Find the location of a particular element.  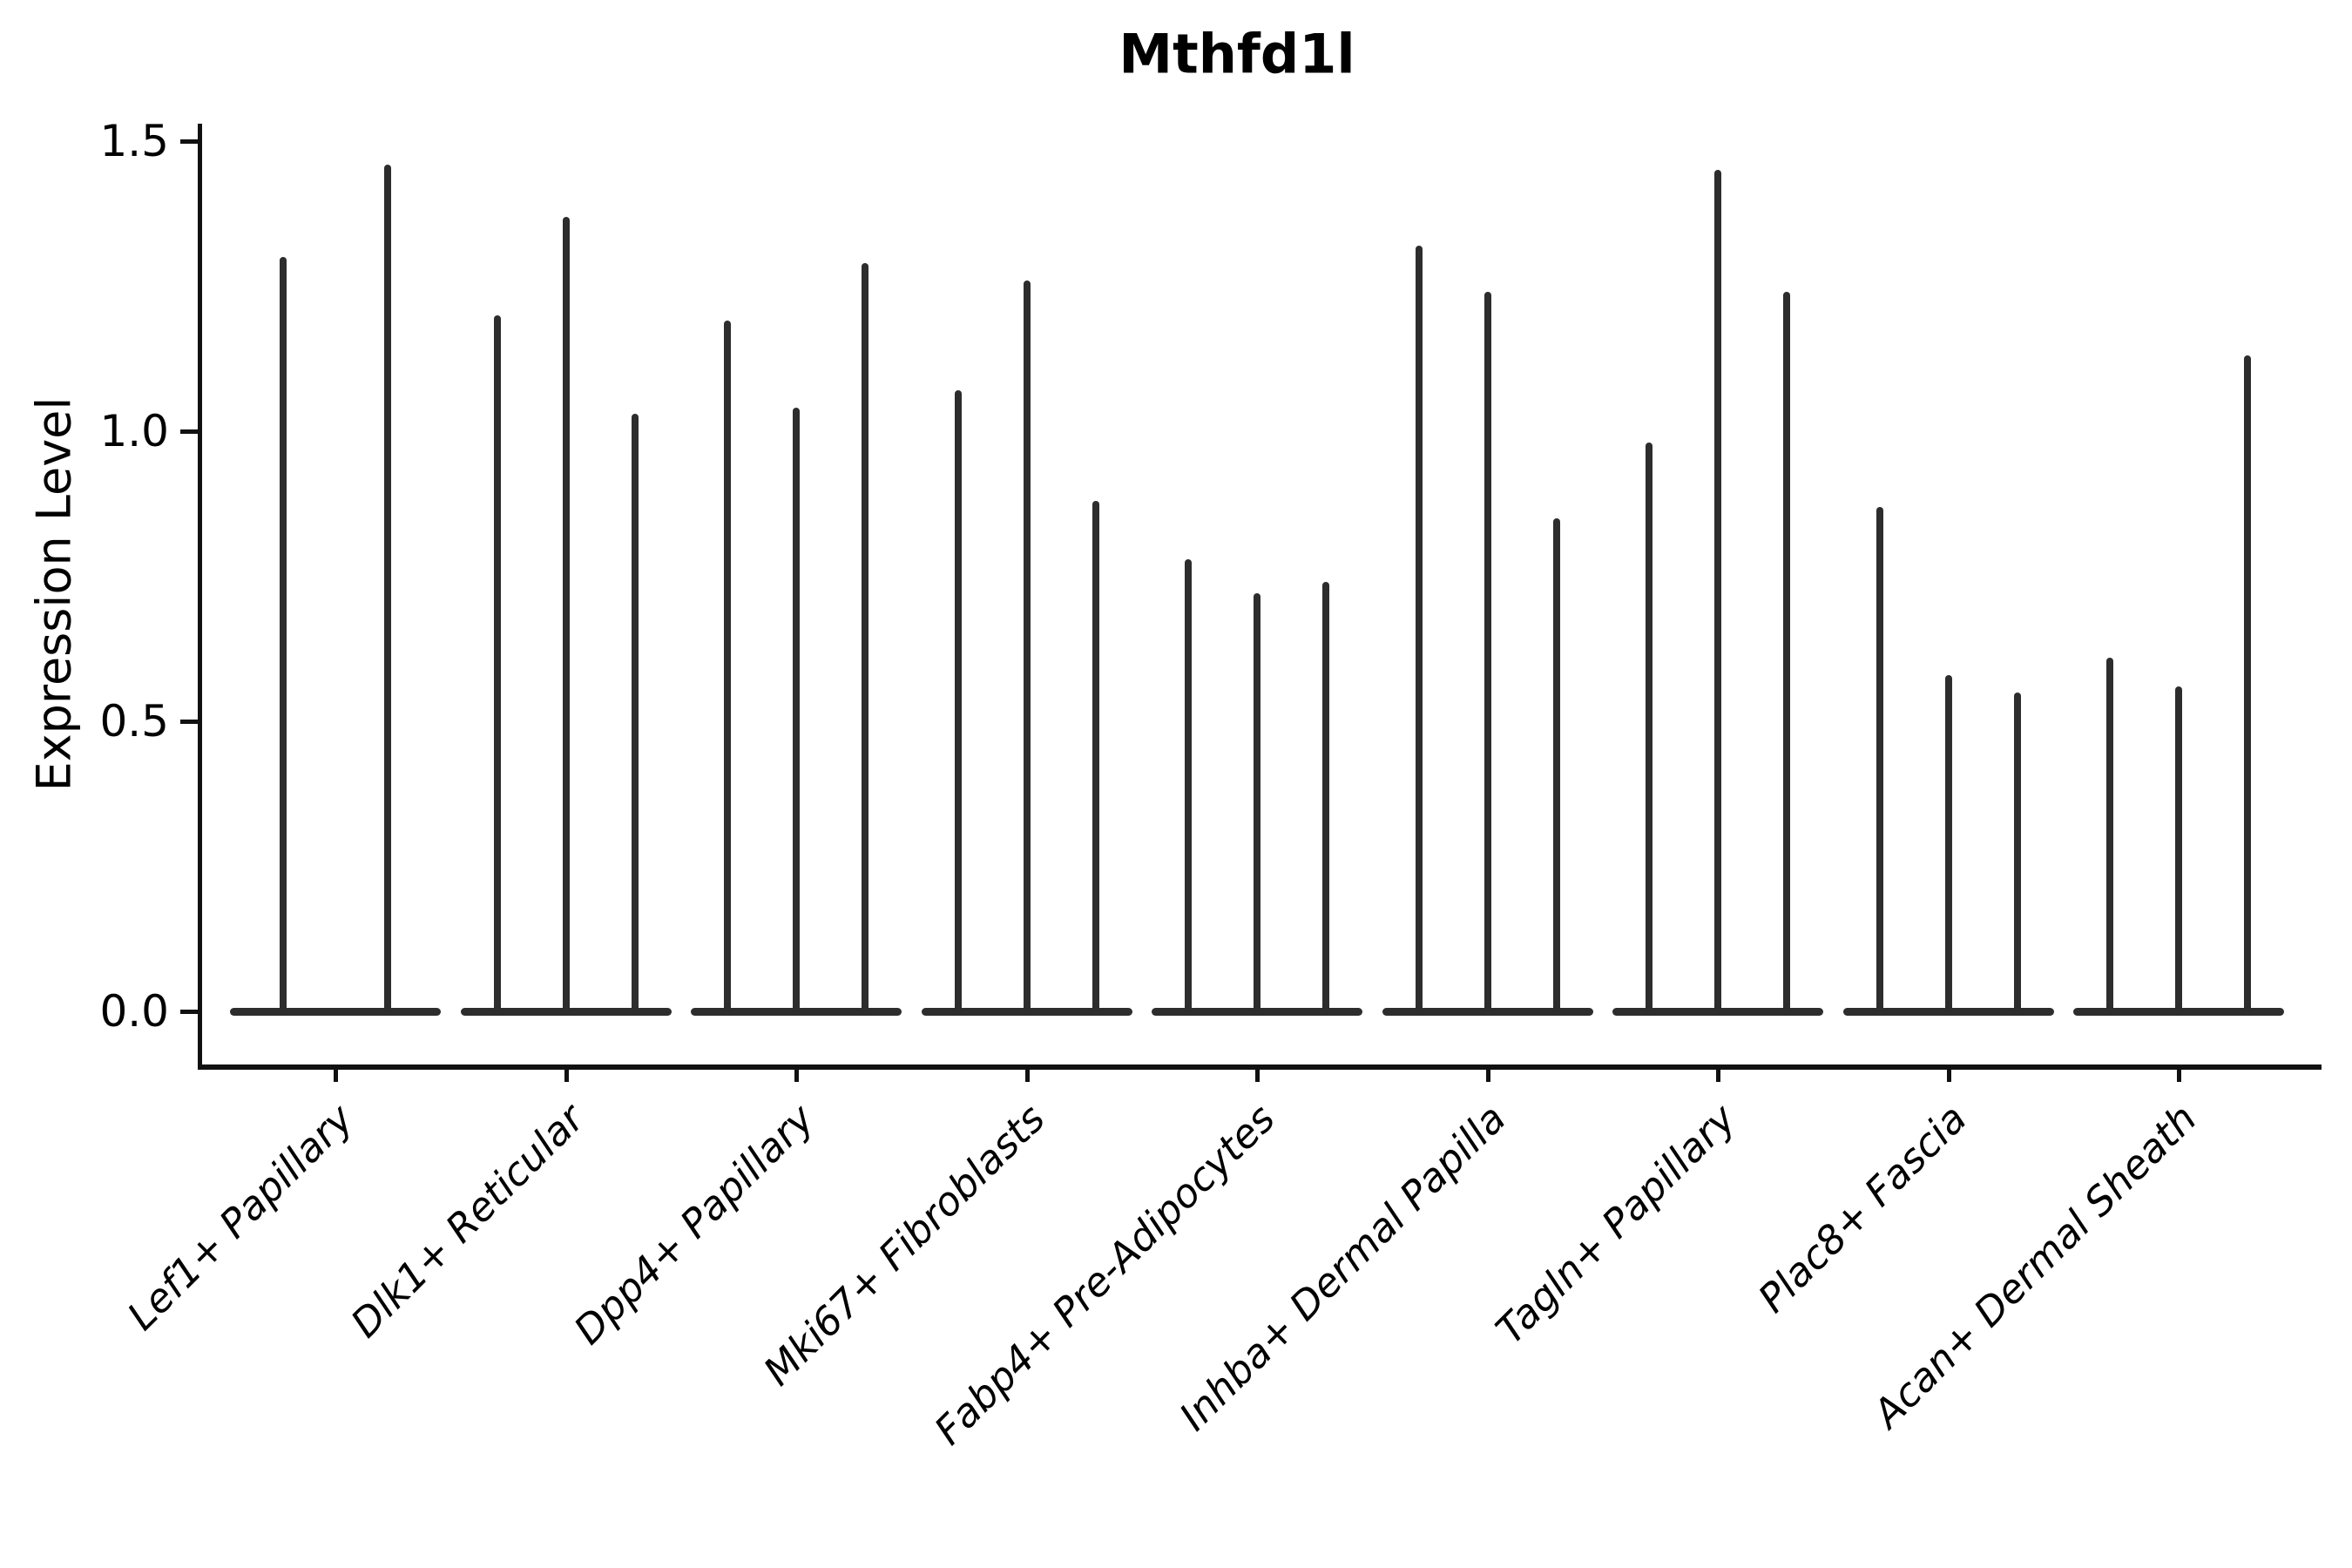

y-tick-label: 0.5 is located at coordinates (134, 721).